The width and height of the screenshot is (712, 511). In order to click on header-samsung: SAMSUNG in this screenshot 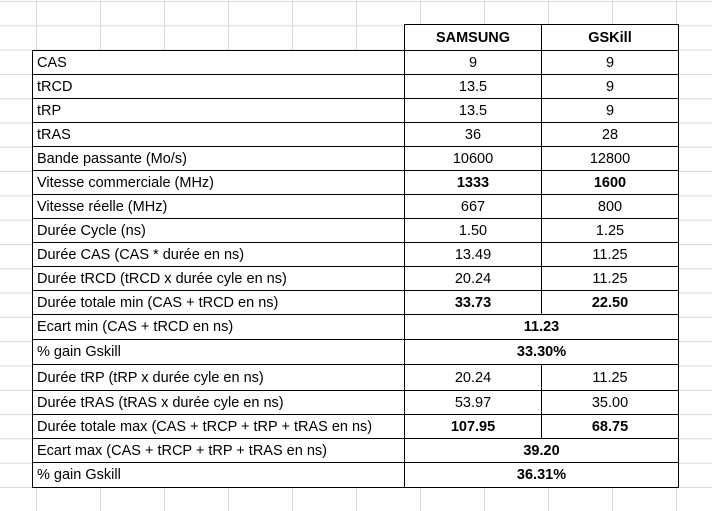, I will do `click(472, 37)`.